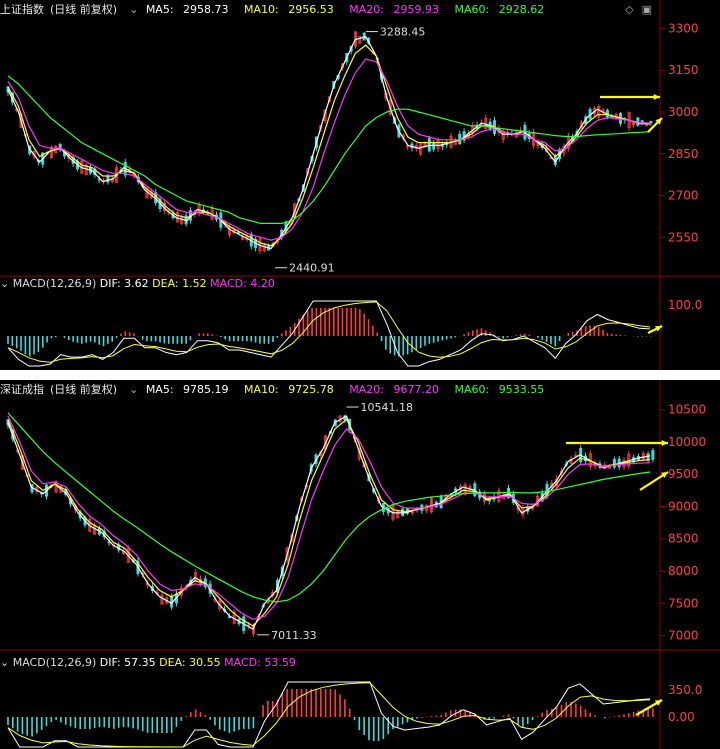 Image resolution: width=720 pixels, height=749 pixels. I want to click on macd-tick-label: 0.00, so click(681, 717).